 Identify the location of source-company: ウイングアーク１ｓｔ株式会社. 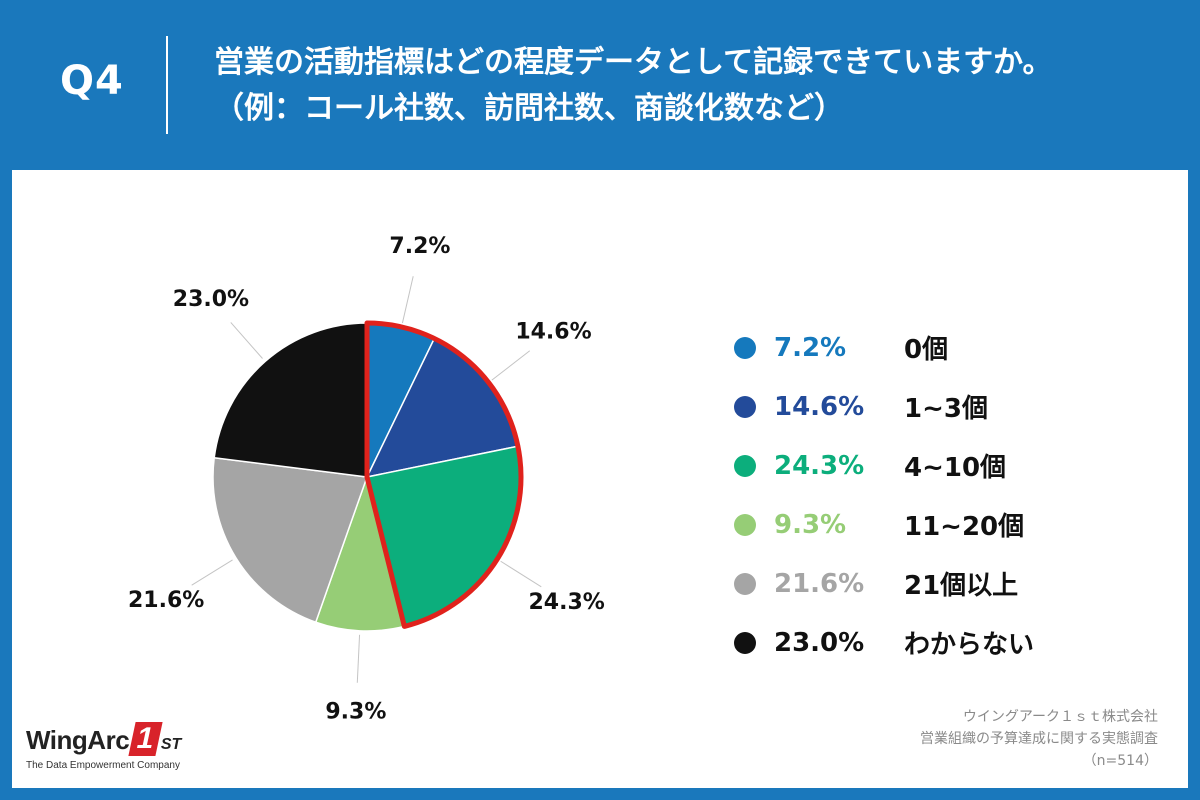
(1060, 717).